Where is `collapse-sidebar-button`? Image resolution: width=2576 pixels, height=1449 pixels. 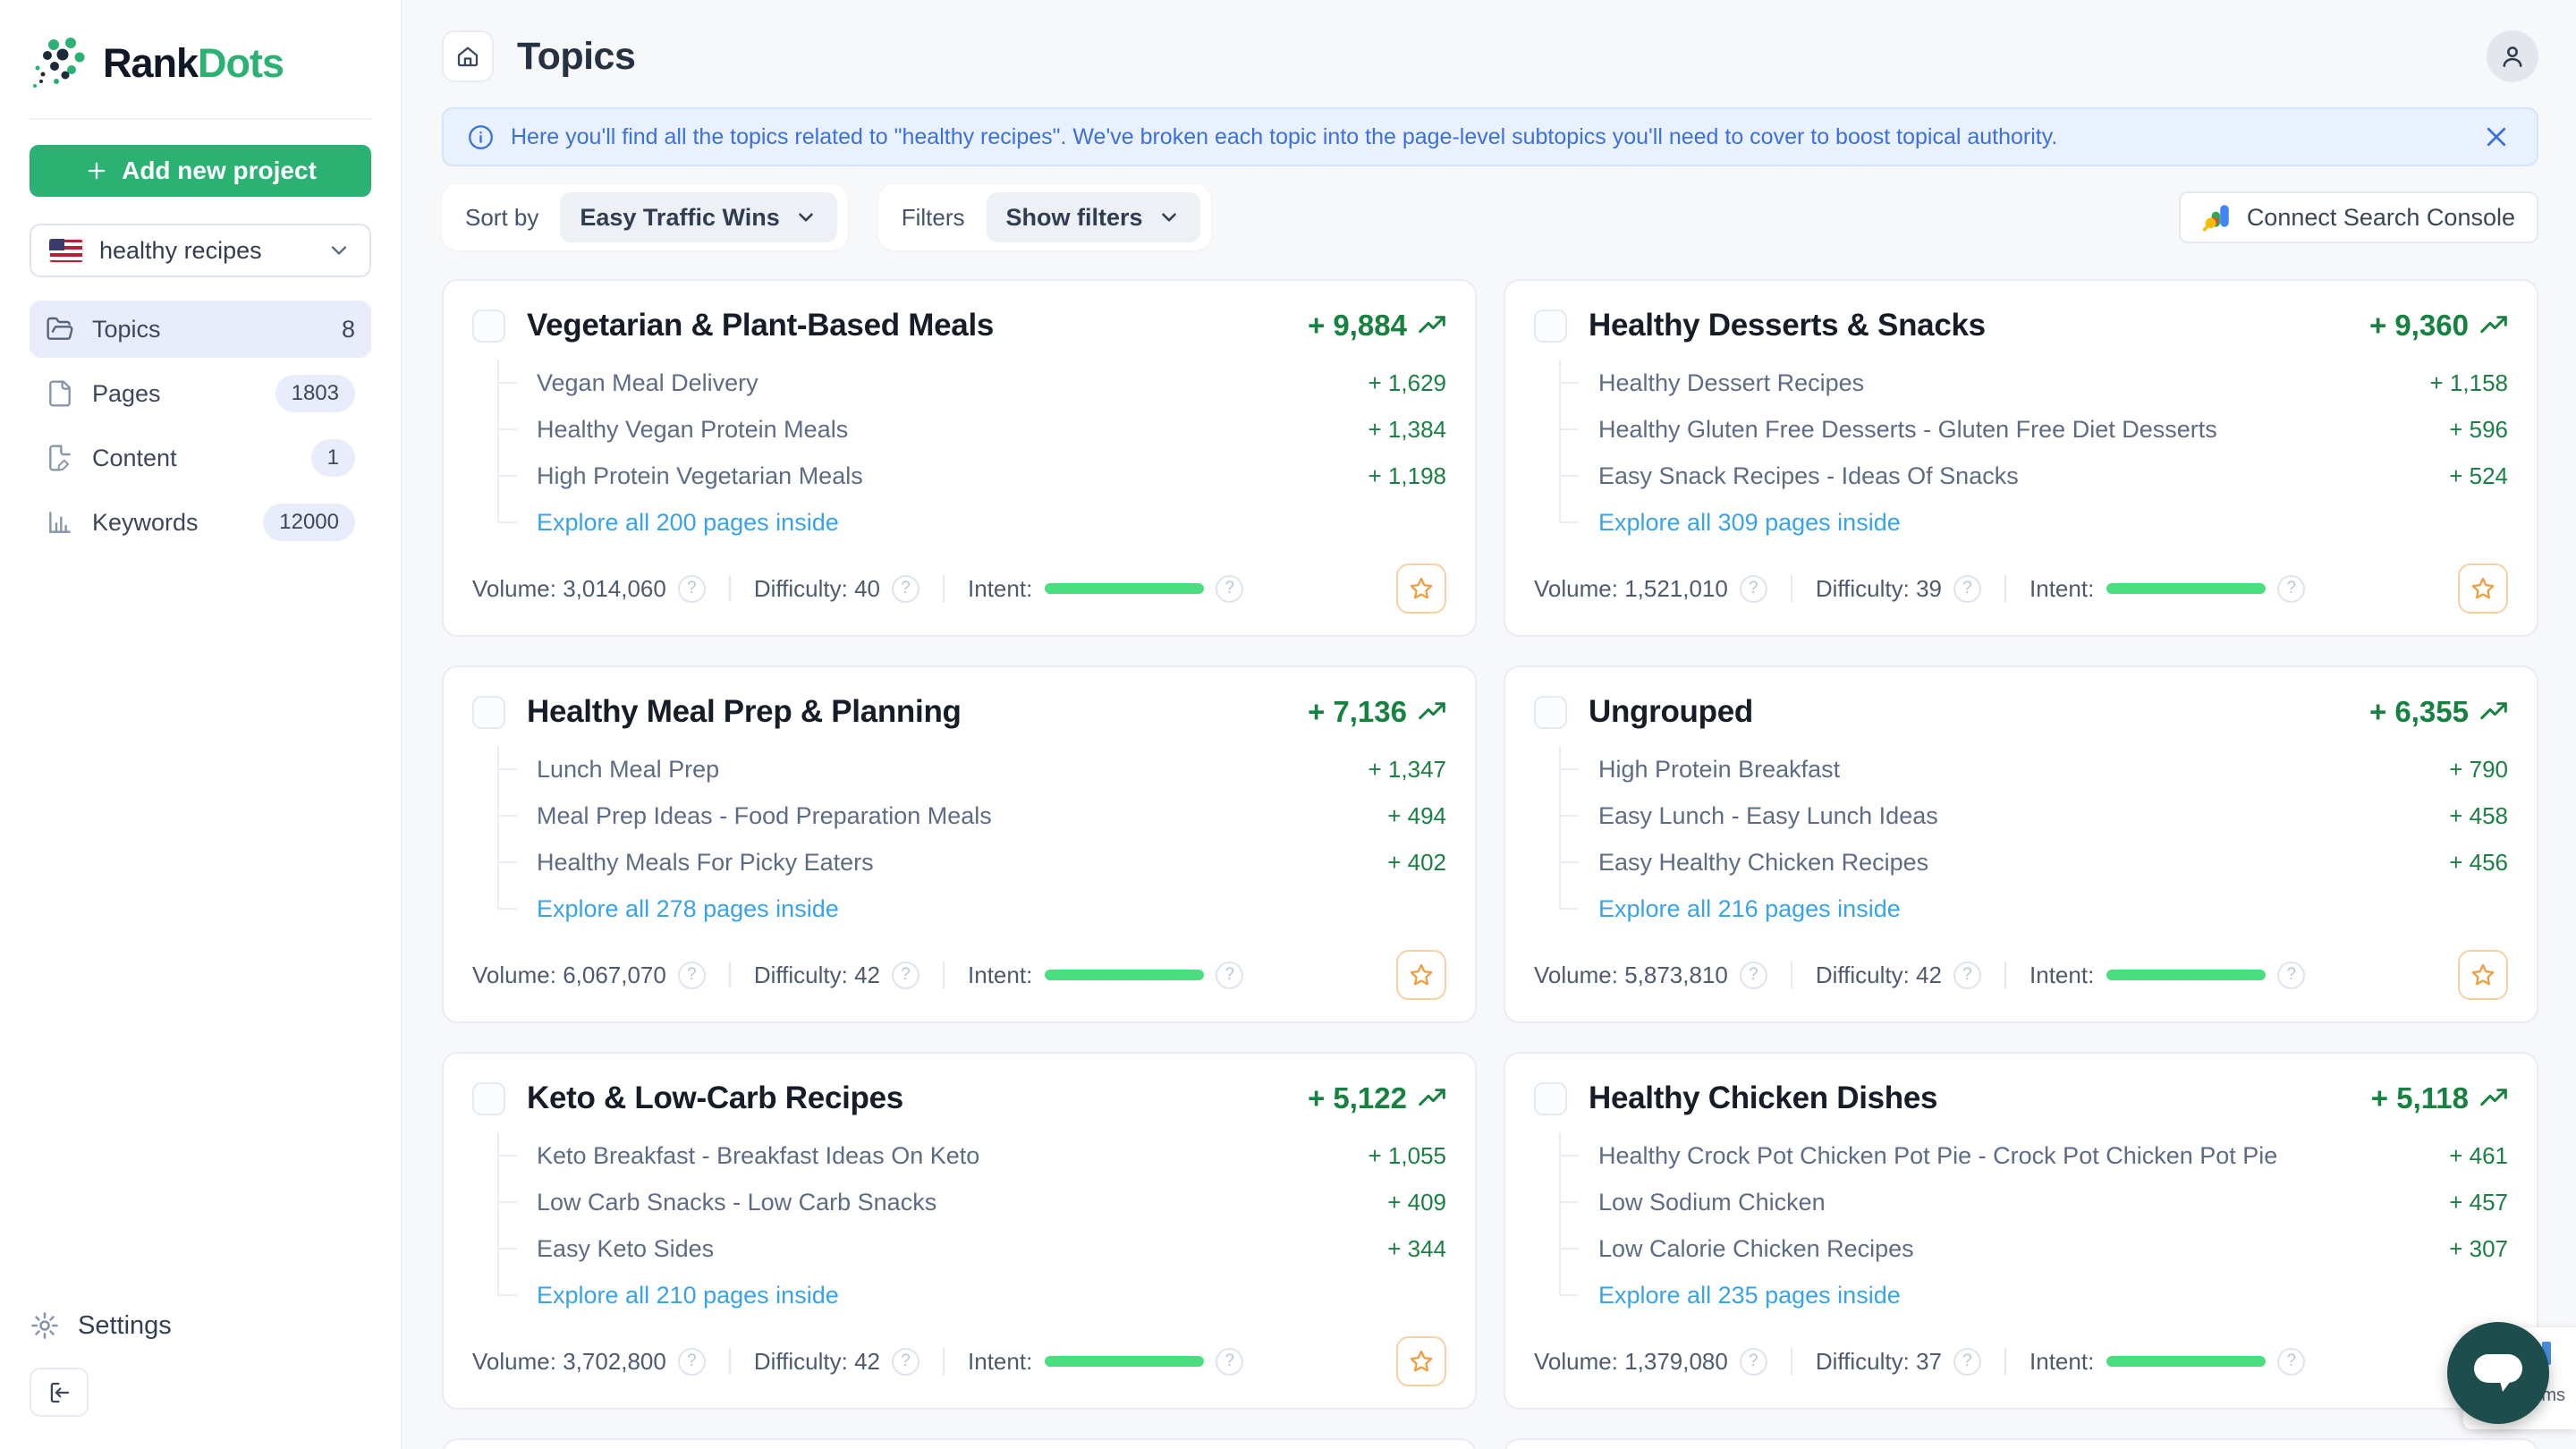 collapse-sidebar-button is located at coordinates (59, 1392).